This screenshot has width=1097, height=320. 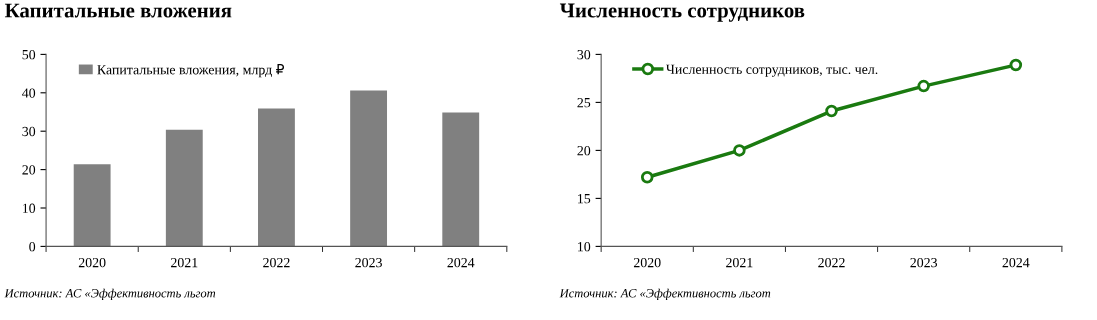 I want to click on chart-title: Численность сотрудников, so click(x=682, y=12).